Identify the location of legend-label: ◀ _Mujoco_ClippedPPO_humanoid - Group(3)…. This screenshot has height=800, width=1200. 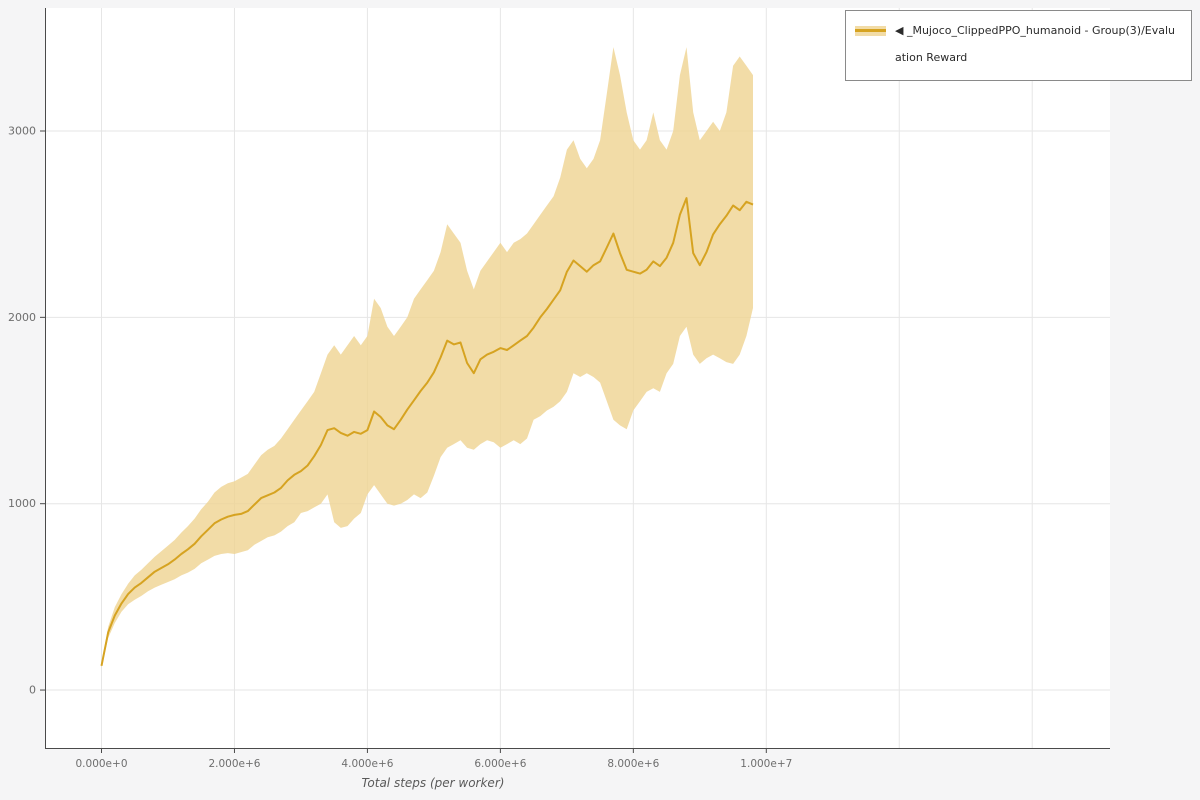
(1035, 44).